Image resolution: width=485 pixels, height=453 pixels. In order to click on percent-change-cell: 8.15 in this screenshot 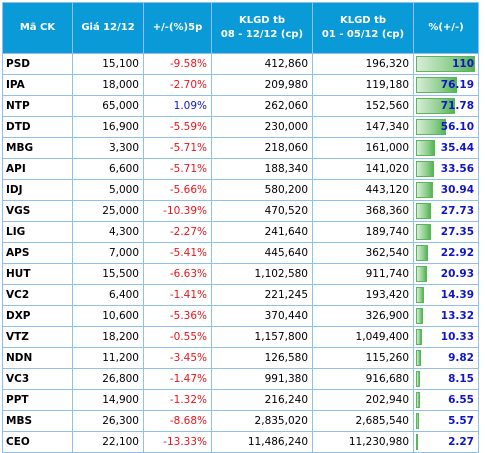, I will do `click(446, 379)`.